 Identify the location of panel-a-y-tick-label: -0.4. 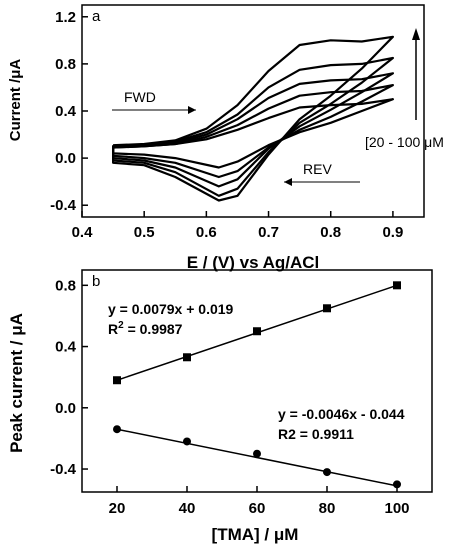
(63, 205).